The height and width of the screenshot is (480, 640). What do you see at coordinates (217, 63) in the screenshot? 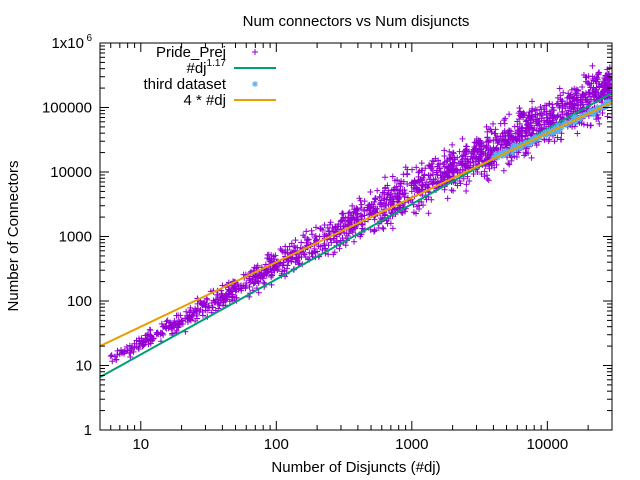
I see `legend-label-superscript: 1.17` at bounding box center [217, 63].